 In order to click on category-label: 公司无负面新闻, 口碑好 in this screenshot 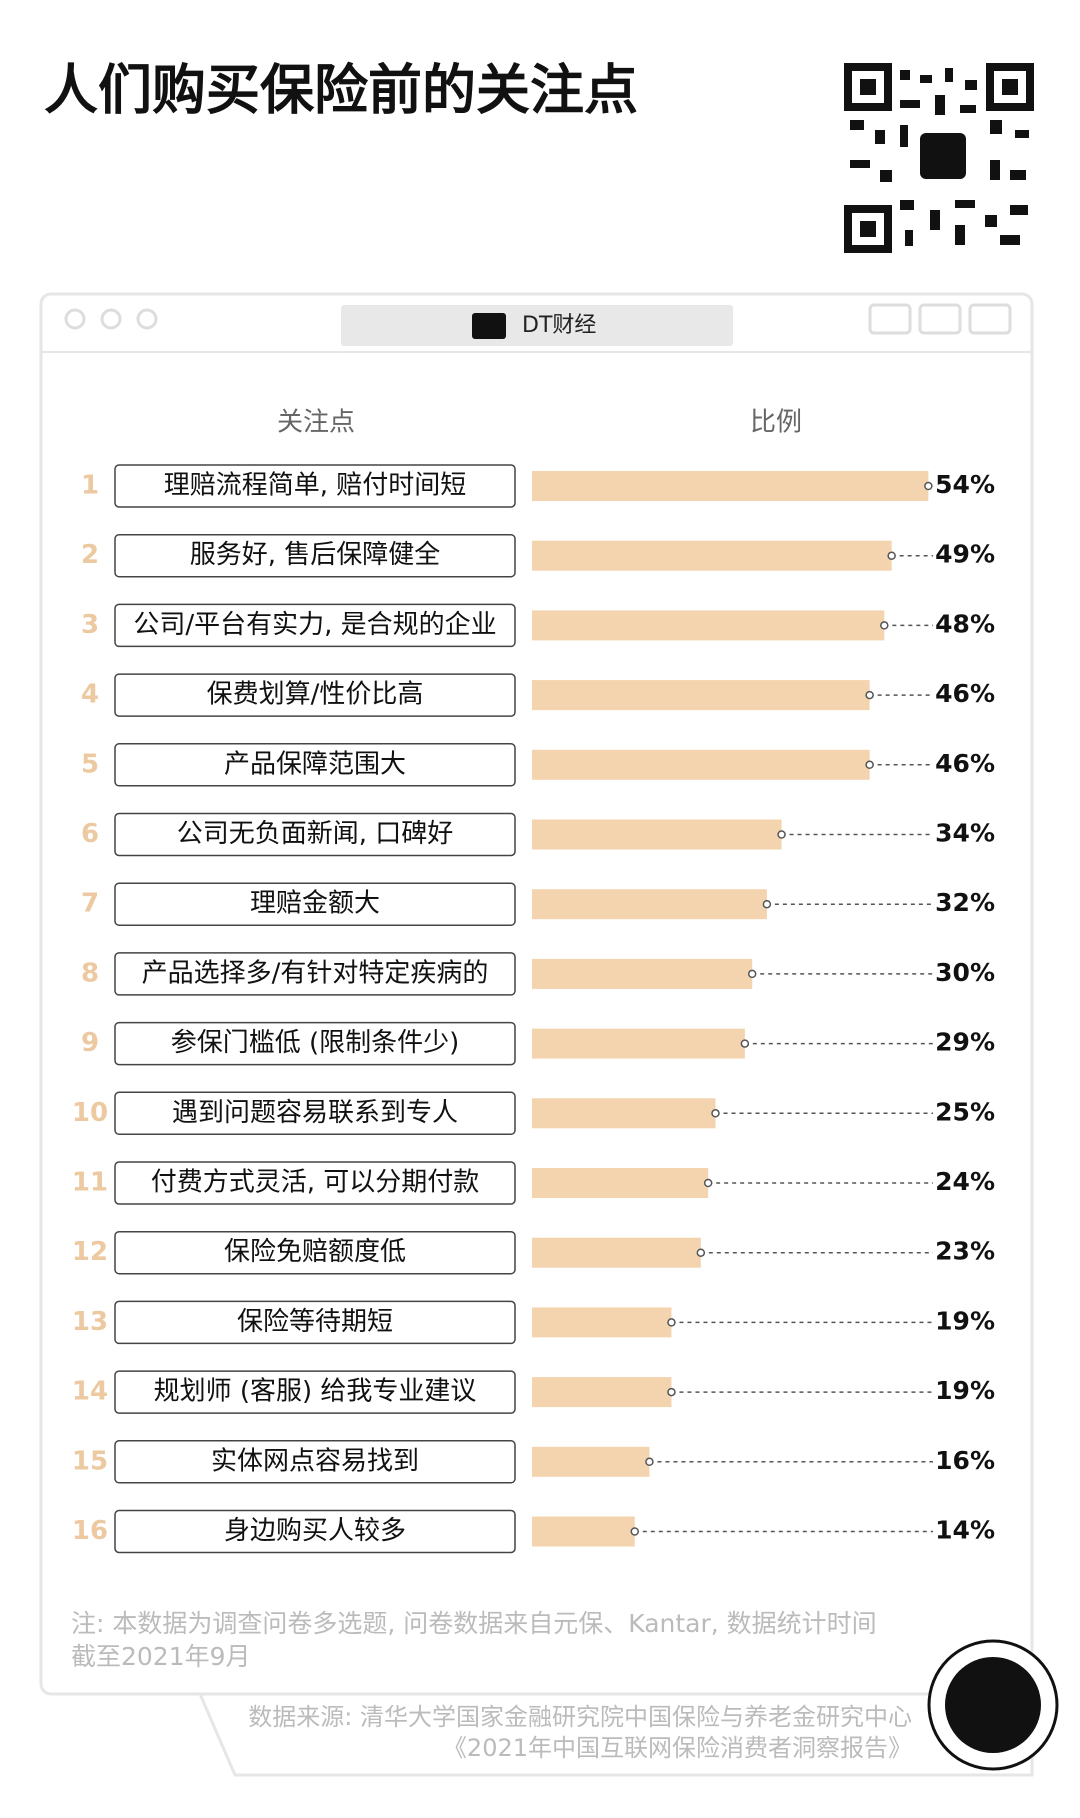, I will do `click(315, 834)`.